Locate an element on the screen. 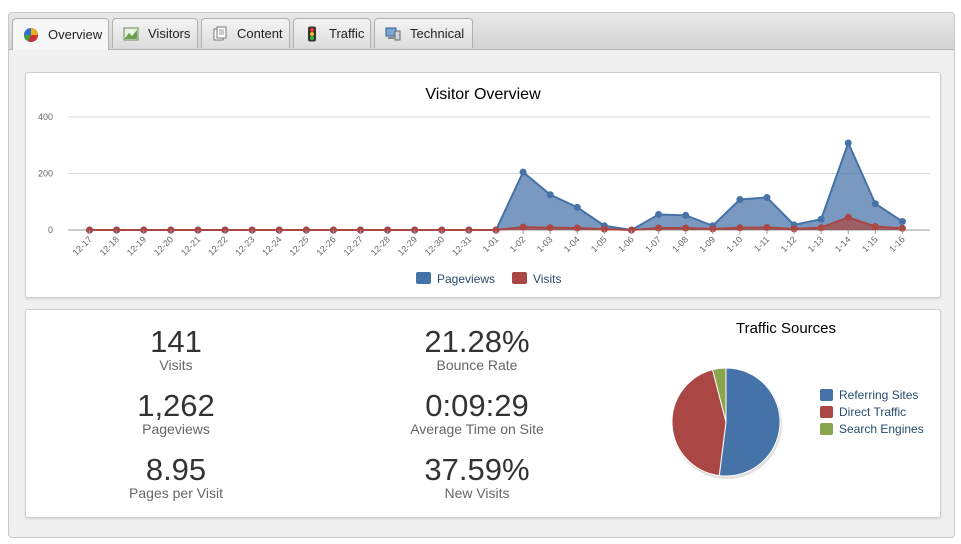 The image size is (961, 544). pie-legend-item: Direct Traffic is located at coordinates (872, 412).